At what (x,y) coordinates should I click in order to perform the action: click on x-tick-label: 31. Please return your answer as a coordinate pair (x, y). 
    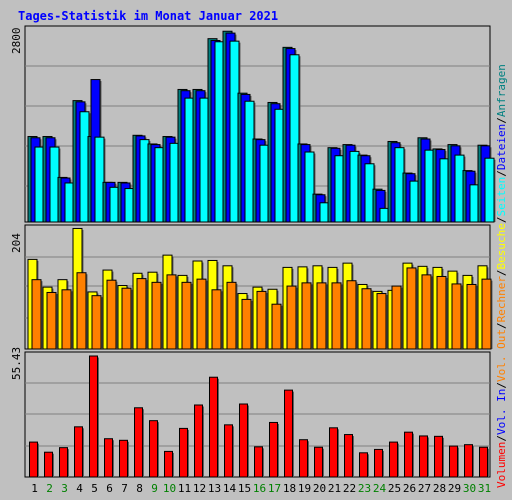
    Looking at the image, I should click on (484, 488).